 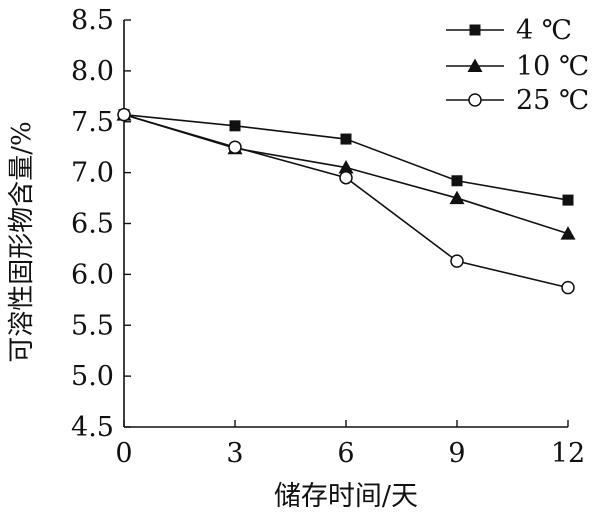 What do you see at coordinates (552, 100) in the screenshot?
I see `legend-label: 25 ℃` at bounding box center [552, 100].